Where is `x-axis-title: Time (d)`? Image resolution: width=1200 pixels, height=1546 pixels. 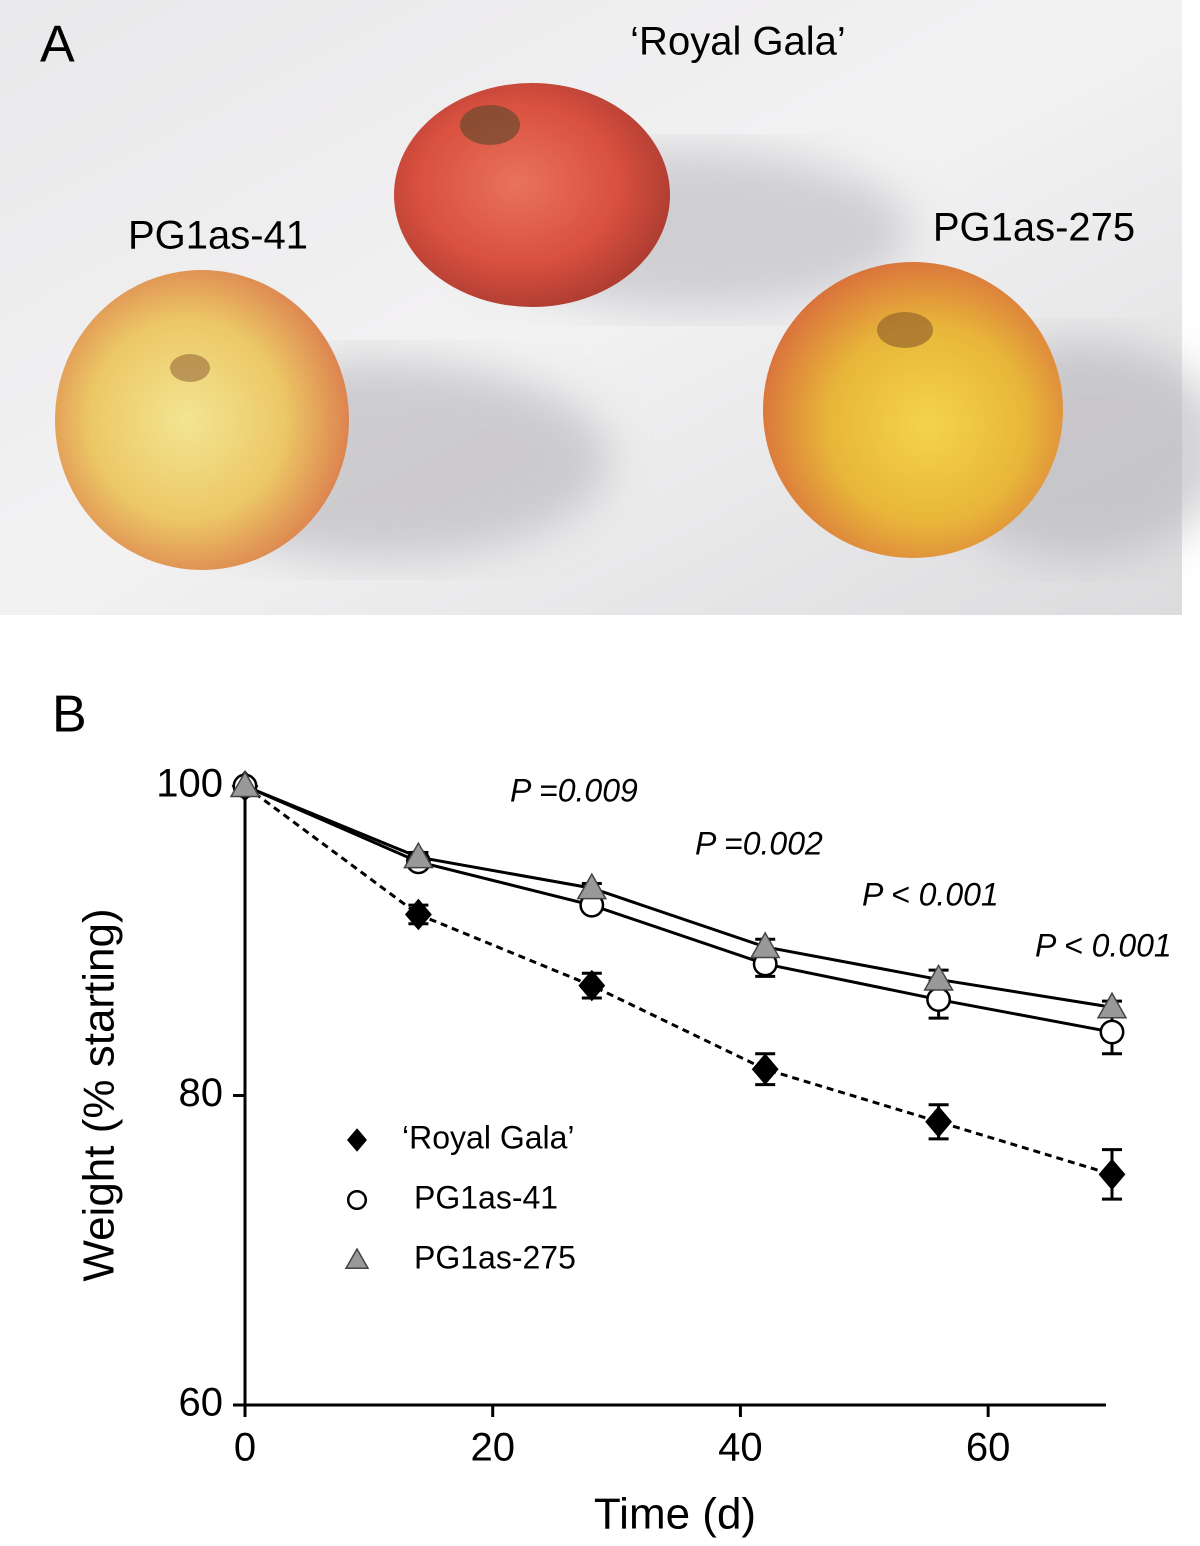
x-axis-title: Time (d) is located at coordinates (675, 1514).